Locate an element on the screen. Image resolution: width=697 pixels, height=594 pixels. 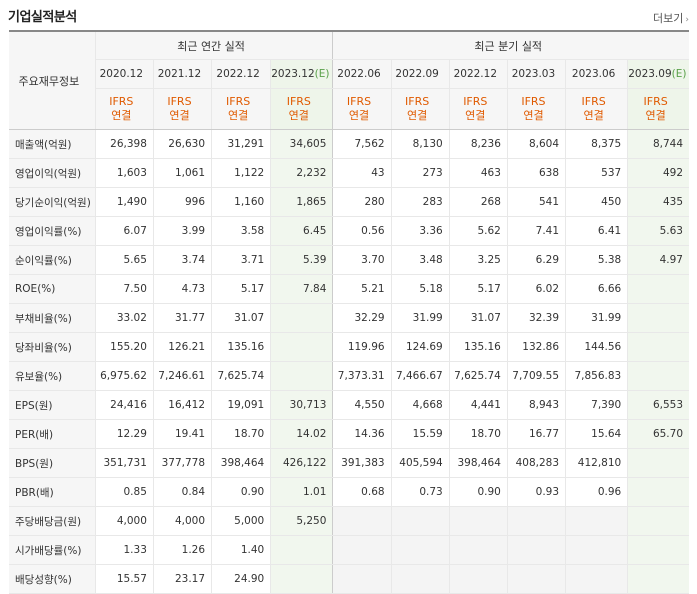
table-cell: 7,246.61 is located at coordinates (182, 376).